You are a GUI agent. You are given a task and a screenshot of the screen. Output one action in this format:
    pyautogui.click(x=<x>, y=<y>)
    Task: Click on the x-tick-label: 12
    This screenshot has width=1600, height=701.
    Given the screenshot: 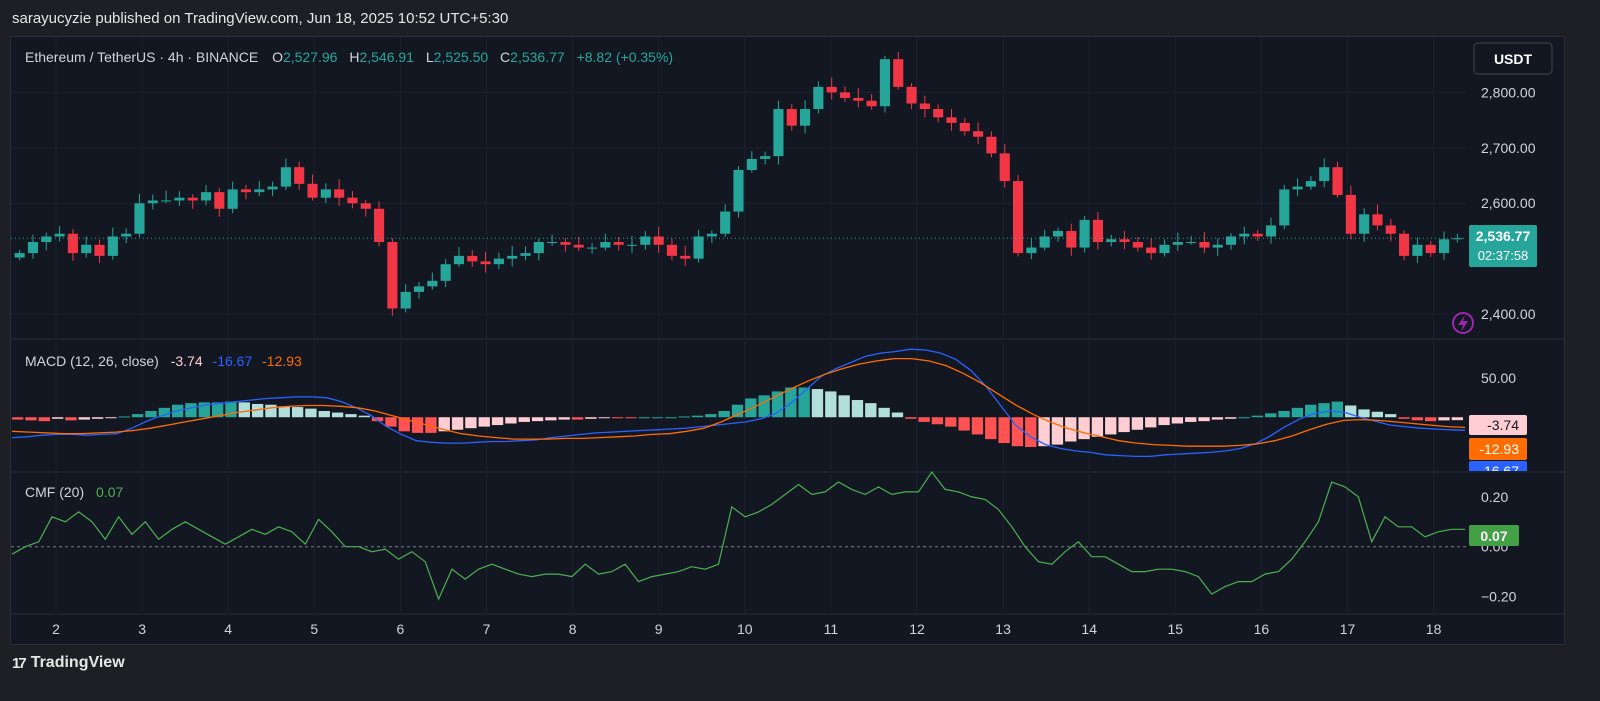 What is the action you would take?
    pyautogui.click(x=917, y=629)
    